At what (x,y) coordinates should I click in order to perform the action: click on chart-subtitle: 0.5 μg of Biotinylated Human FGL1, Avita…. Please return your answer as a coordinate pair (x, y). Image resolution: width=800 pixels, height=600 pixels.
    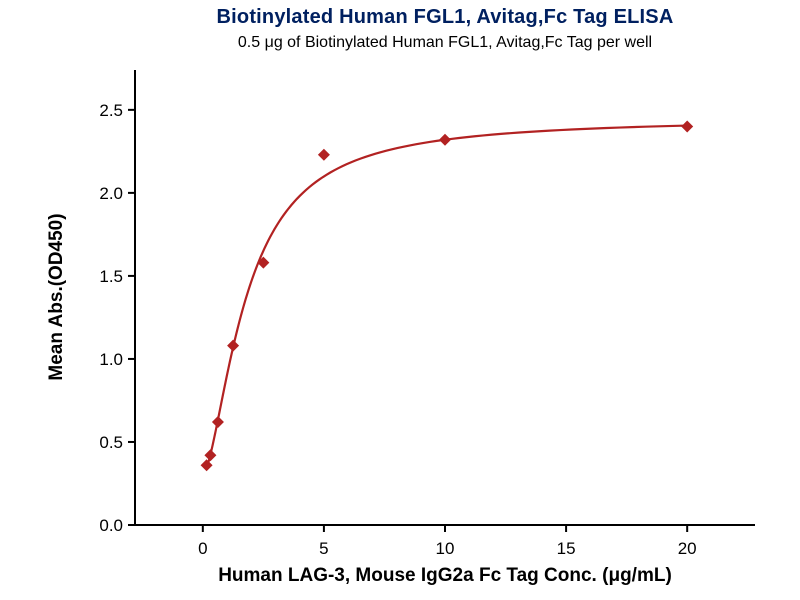
    Looking at the image, I should click on (445, 42).